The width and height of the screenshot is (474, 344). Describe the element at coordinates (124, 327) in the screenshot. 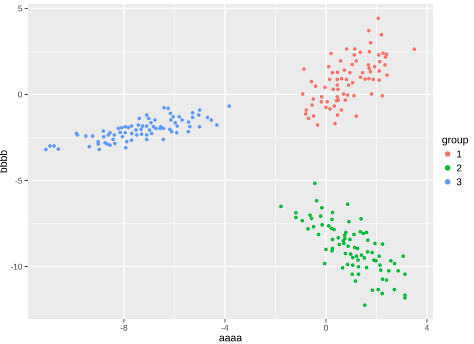

I see `x-tick-label: -8` at that location.